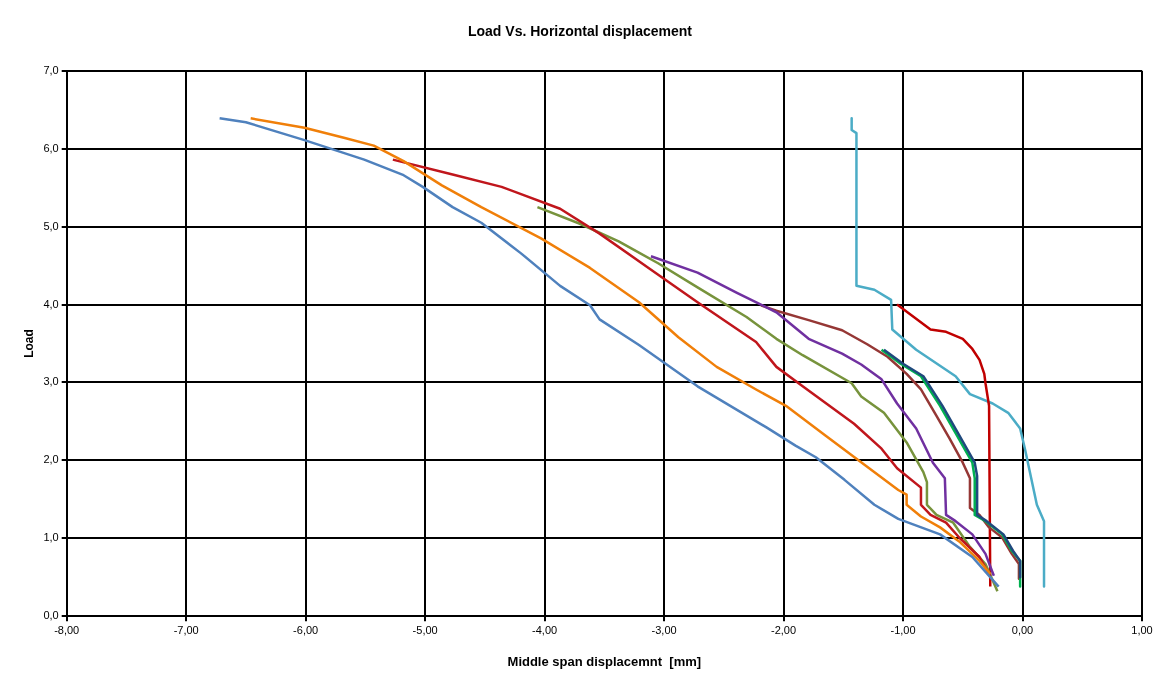  What do you see at coordinates (51, 303) in the screenshot?
I see `y-tick-label: 4,0` at bounding box center [51, 303].